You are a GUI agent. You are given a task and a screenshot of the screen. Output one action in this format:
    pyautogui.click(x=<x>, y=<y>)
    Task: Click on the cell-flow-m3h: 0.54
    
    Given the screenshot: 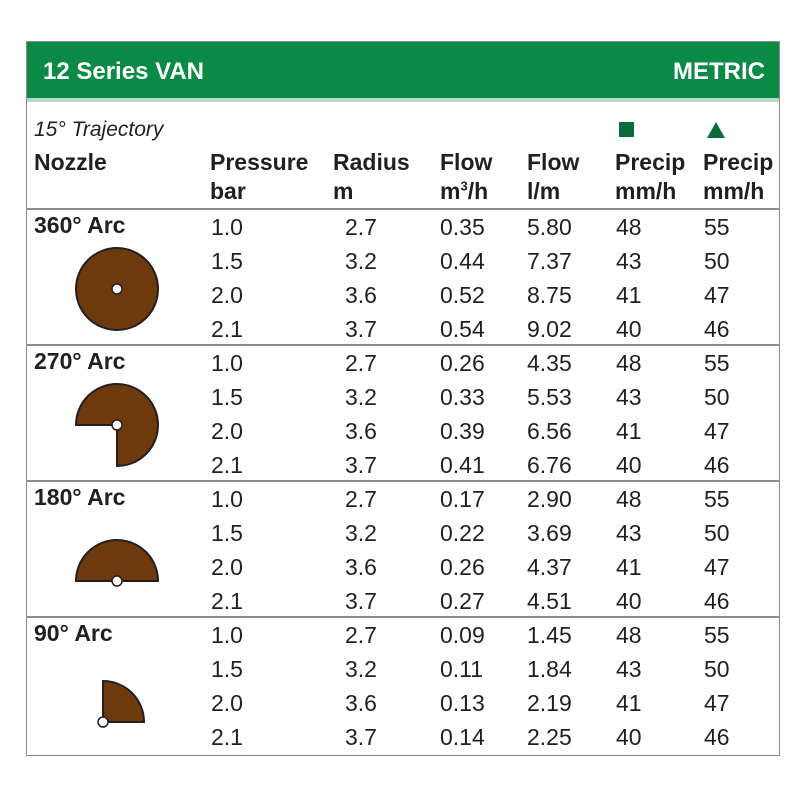 What is the action you would take?
    pyautogui.click(x=462, y=329)
    